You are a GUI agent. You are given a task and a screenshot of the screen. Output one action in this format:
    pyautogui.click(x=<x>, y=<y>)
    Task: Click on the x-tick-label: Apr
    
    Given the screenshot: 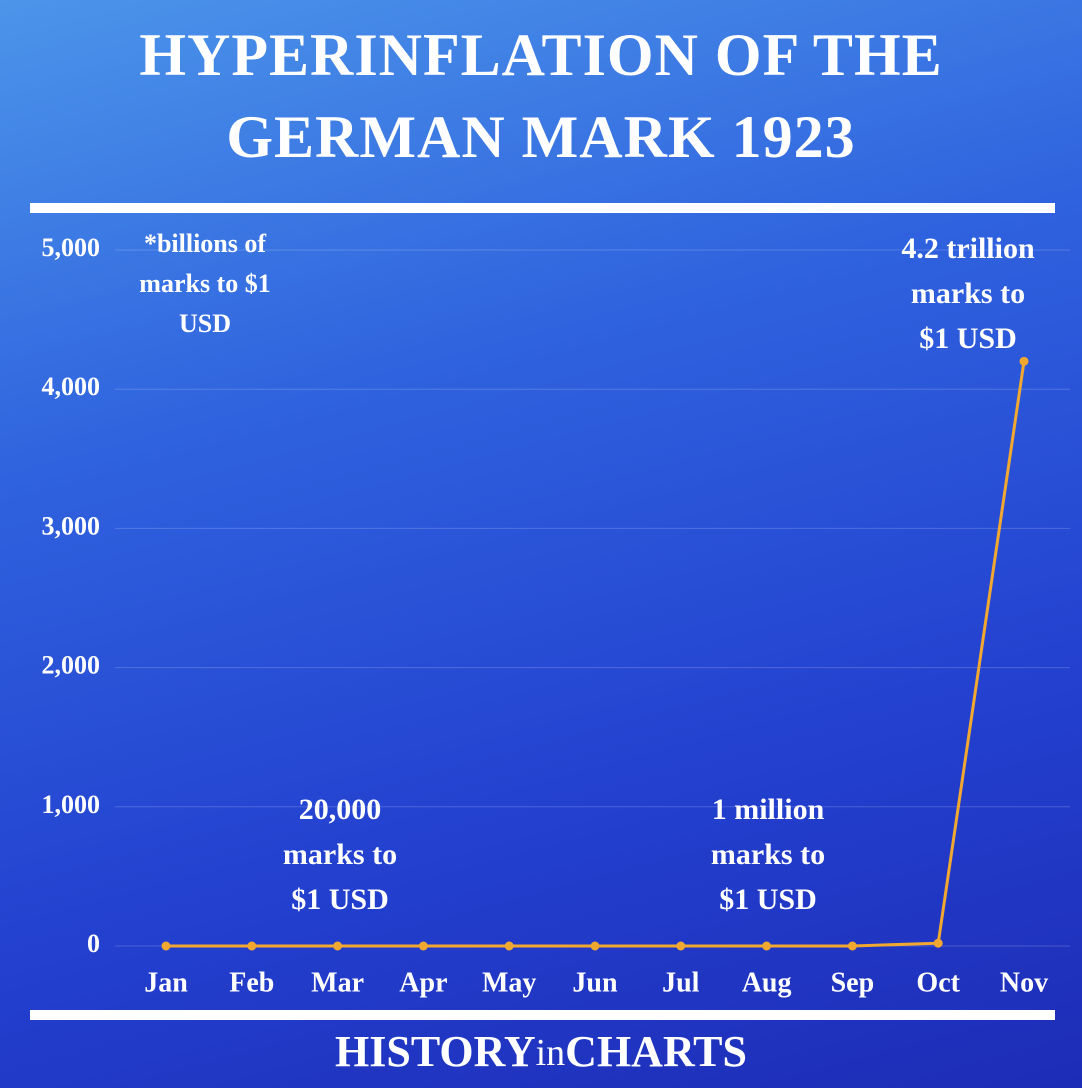 What is the action you would take?
    pyautogui.click(x=423, y=982)
    